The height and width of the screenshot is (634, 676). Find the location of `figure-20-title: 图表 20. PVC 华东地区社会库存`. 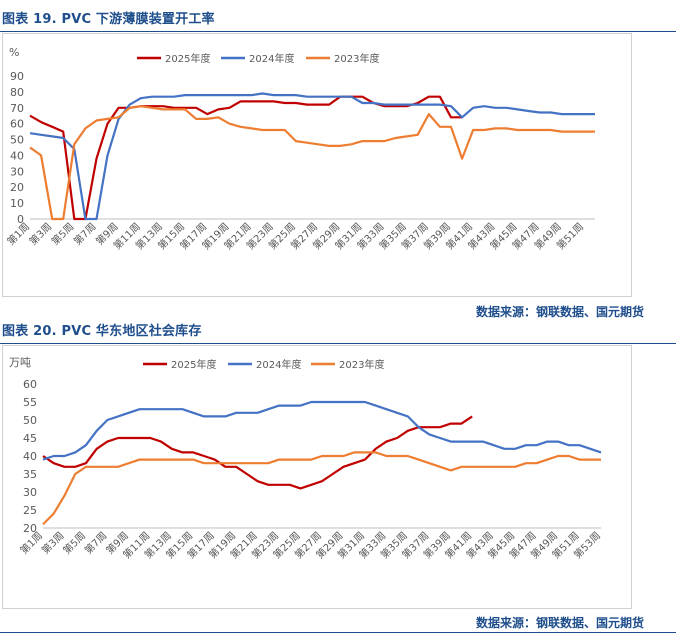

figure-20-title: 图表 20. PVC 华东地区社会库存 is located at coordinates (102, 331).